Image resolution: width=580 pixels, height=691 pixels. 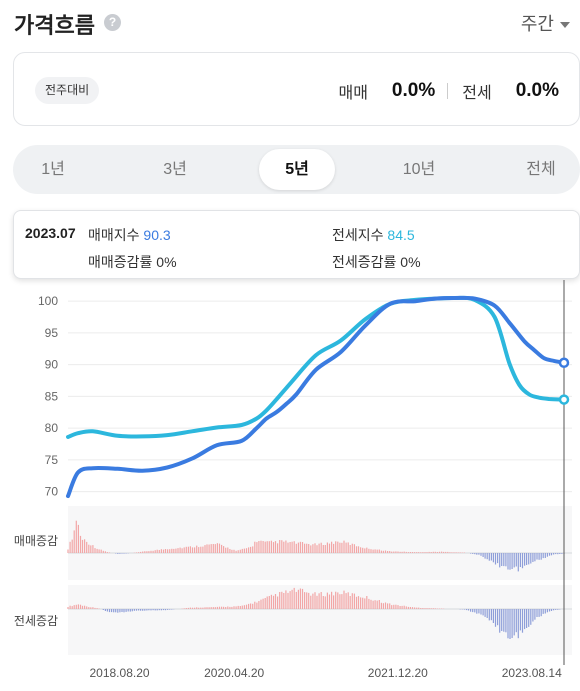 What do you see at coordinates (53, 169) in the screenshot?
I see `tab-1y: 1년` at bounding box center [53, 169].